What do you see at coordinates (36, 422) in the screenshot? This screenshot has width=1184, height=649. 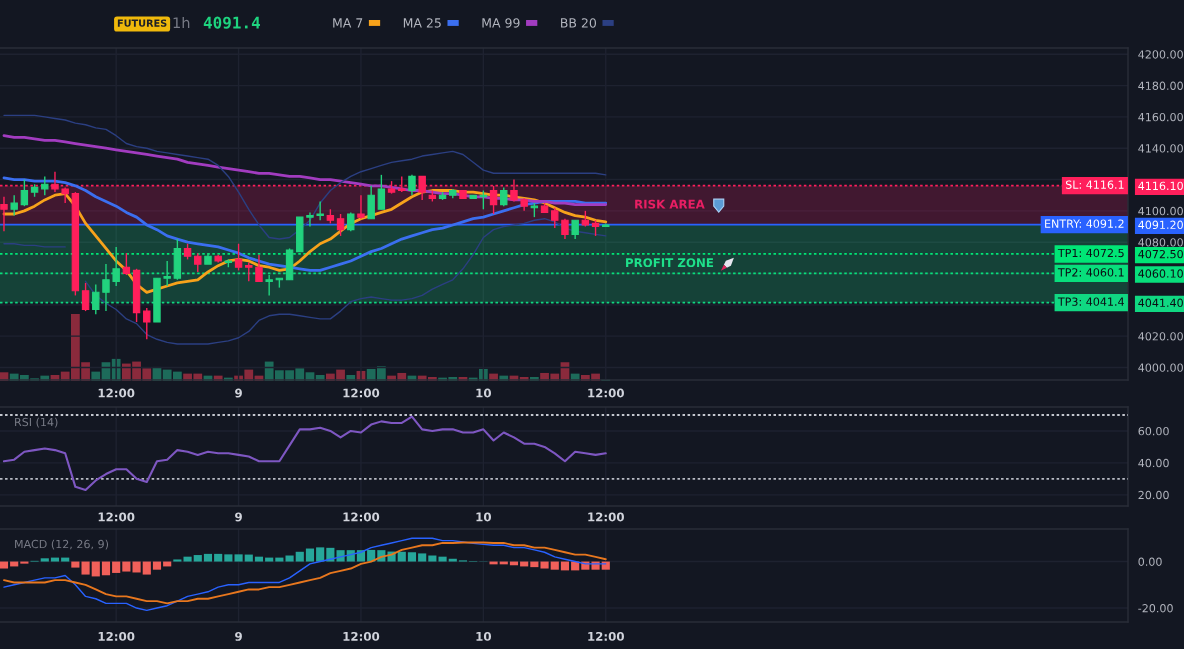 I see `text: RSI (14)` at bounding box center [36, 422].